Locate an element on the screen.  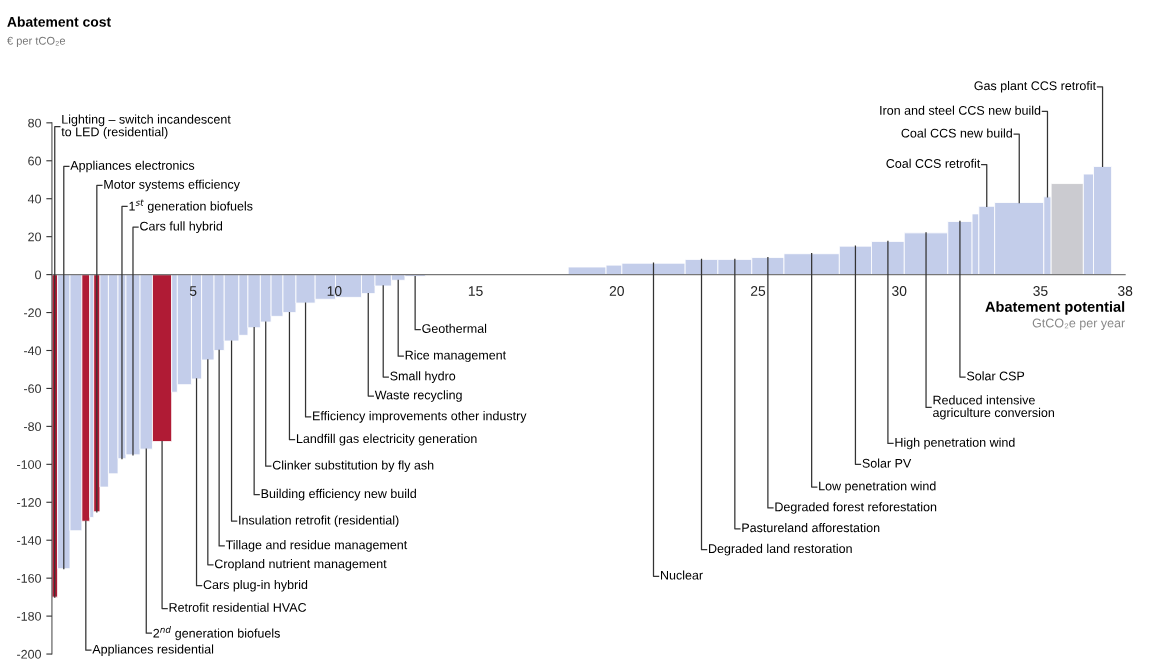
x-tick-label: 5 is located at coordinates (193, 291).